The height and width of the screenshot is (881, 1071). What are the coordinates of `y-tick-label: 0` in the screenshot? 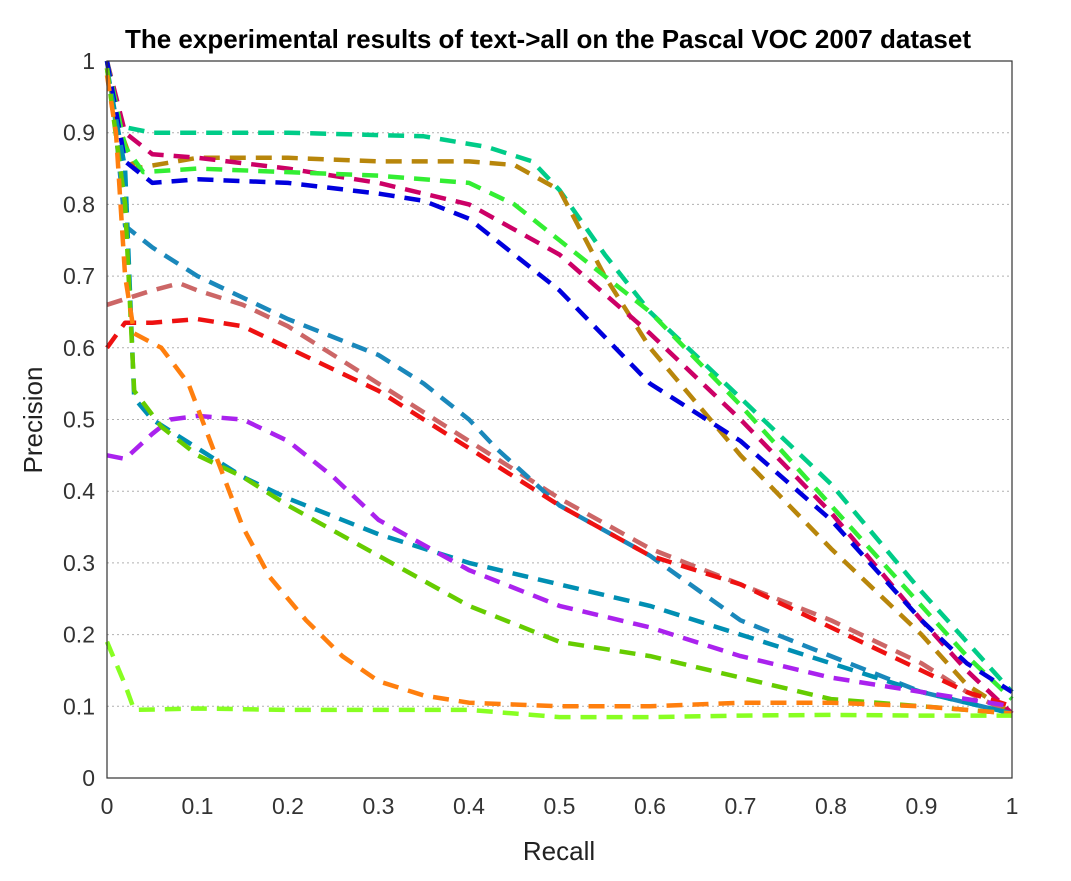 It's located at (88, 778).